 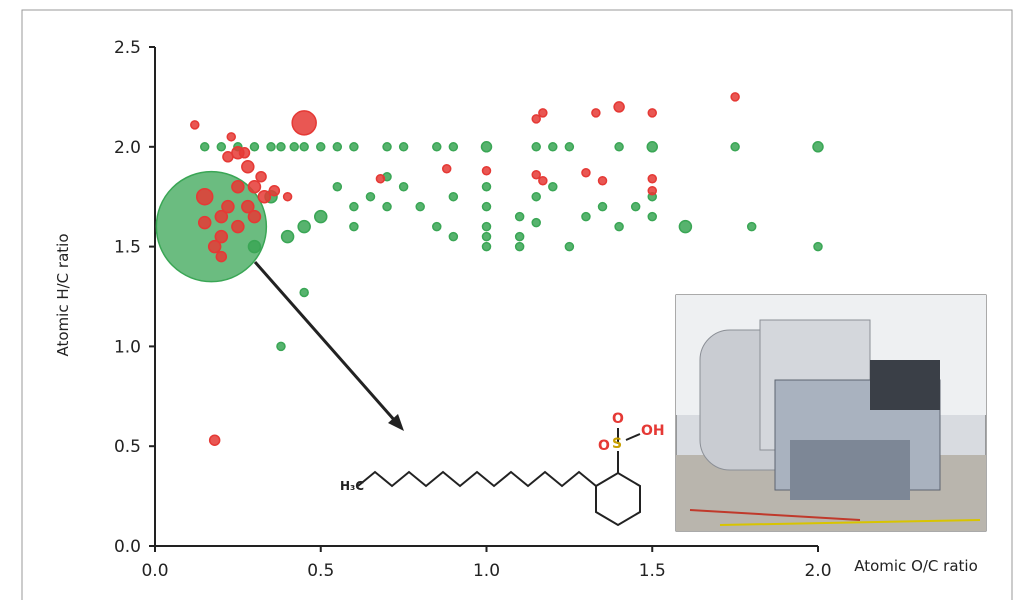 What do you see at coordinates (127, 347) in the screenshot?
I see `y-tick-label: 1.0` at bounding box center [127, 347].